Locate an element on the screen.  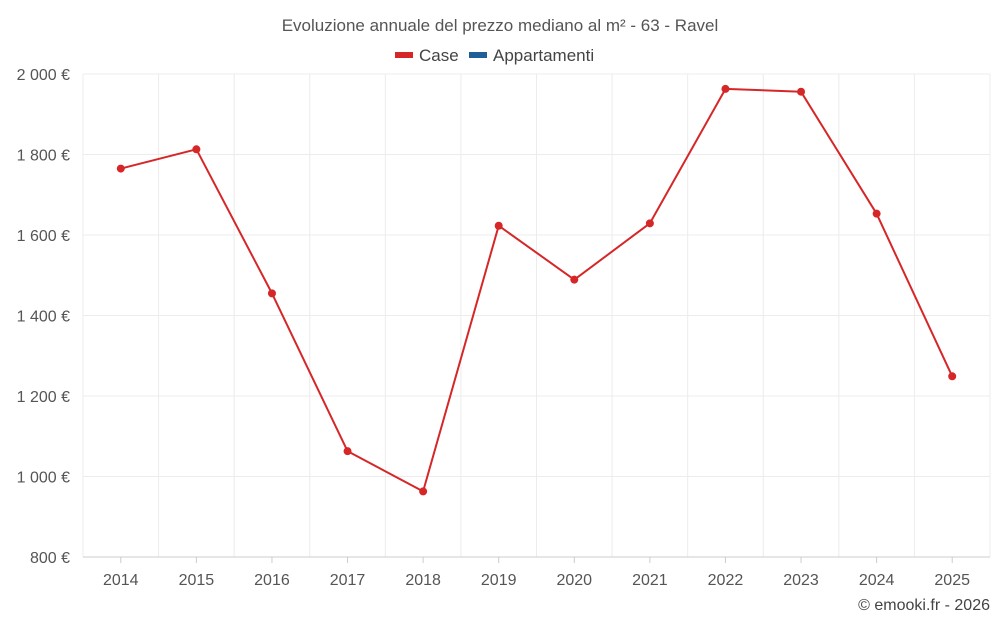
data-point-2017 is located at coordinates (347, 451).